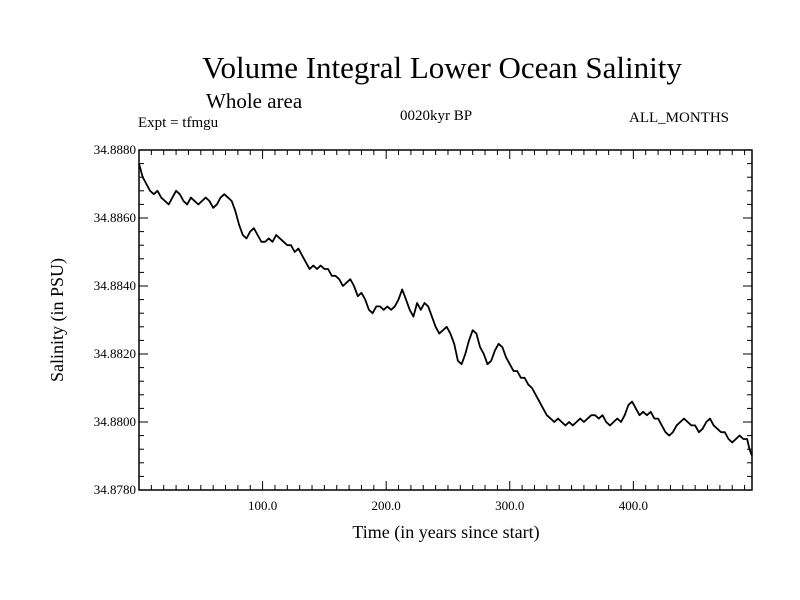 This screenshot has height=600, width=800. I want to click on y-tick-label: 34.8840, so click(115, 285).